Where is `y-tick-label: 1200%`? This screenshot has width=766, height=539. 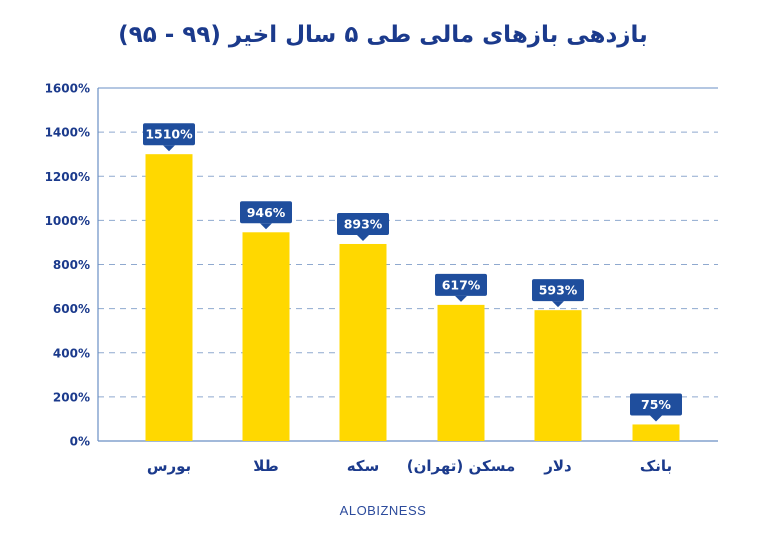 y-tick-label: 1200% is located at coordinates (67, 177).